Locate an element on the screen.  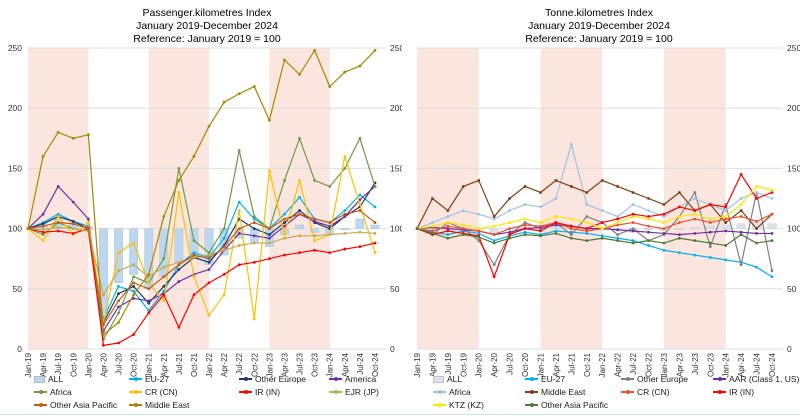
legend-label: Other Europe is located at coordinates (281, 379).